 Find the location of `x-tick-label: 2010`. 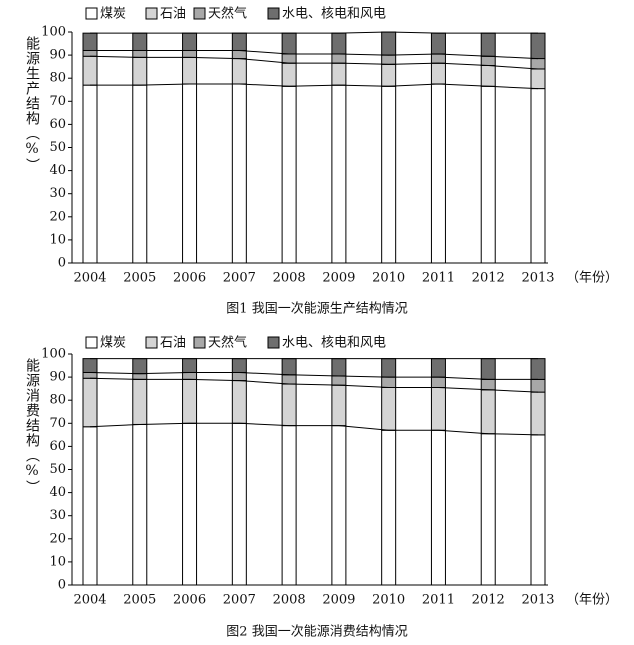

x-tick-label: 2010 is located at coordinates (388, 600).